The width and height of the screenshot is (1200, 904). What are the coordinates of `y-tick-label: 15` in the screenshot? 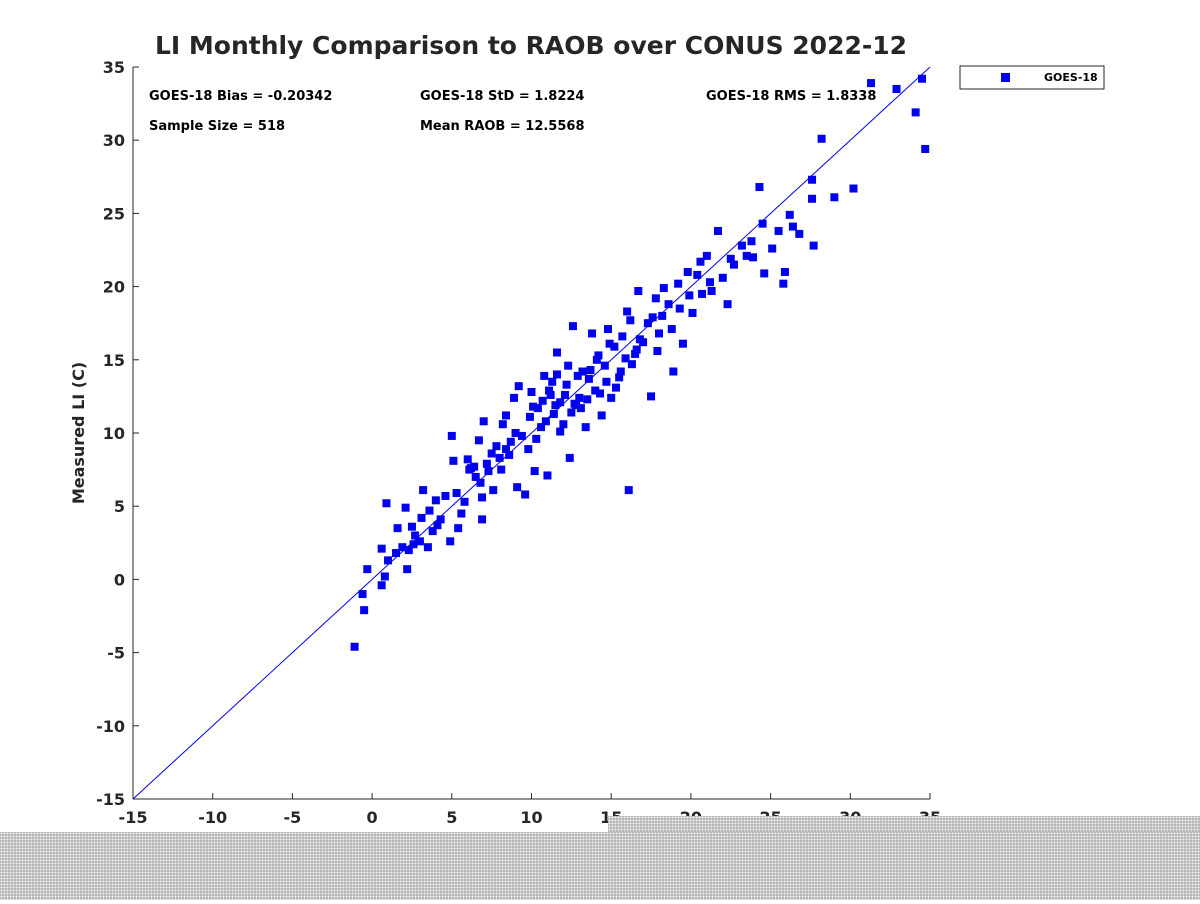 It's located at (114, 360).